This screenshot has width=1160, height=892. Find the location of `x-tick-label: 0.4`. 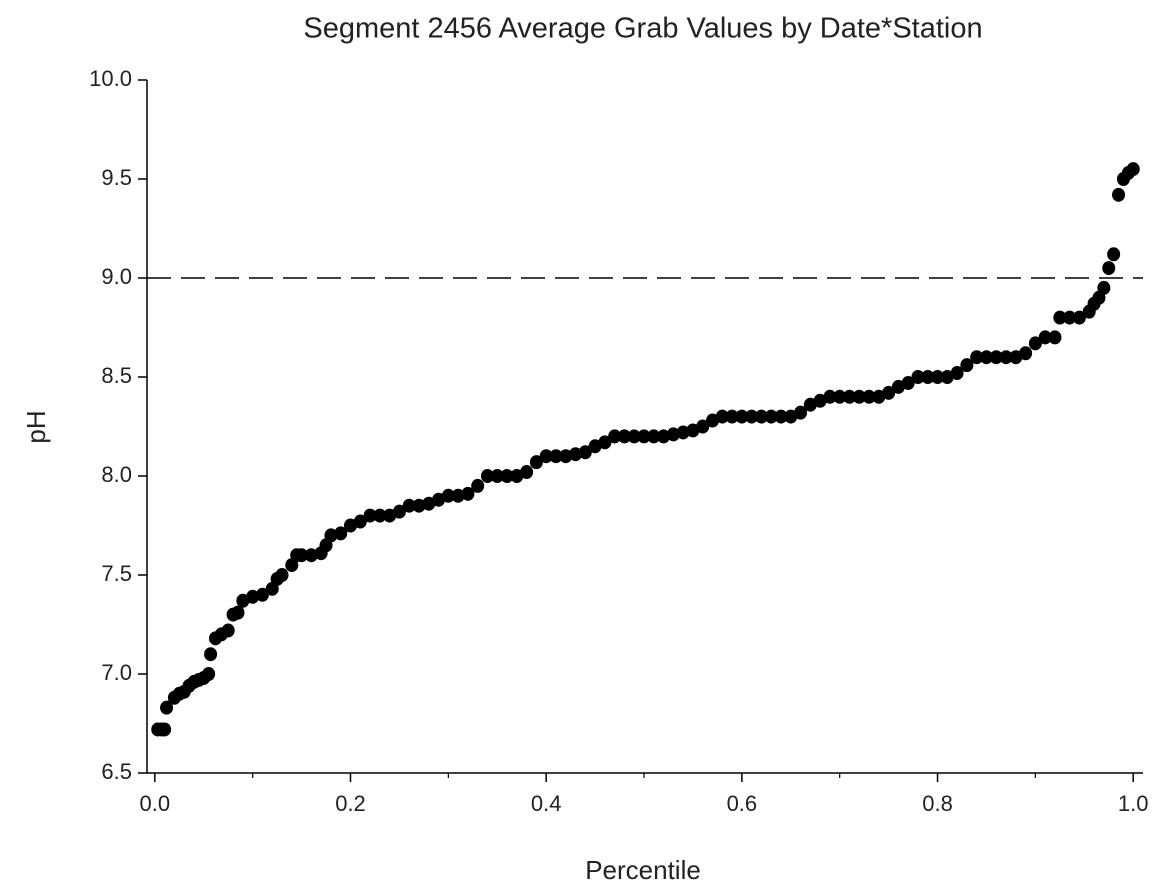

x-tick-label: 0.4 is located at coordinates (546, 803).